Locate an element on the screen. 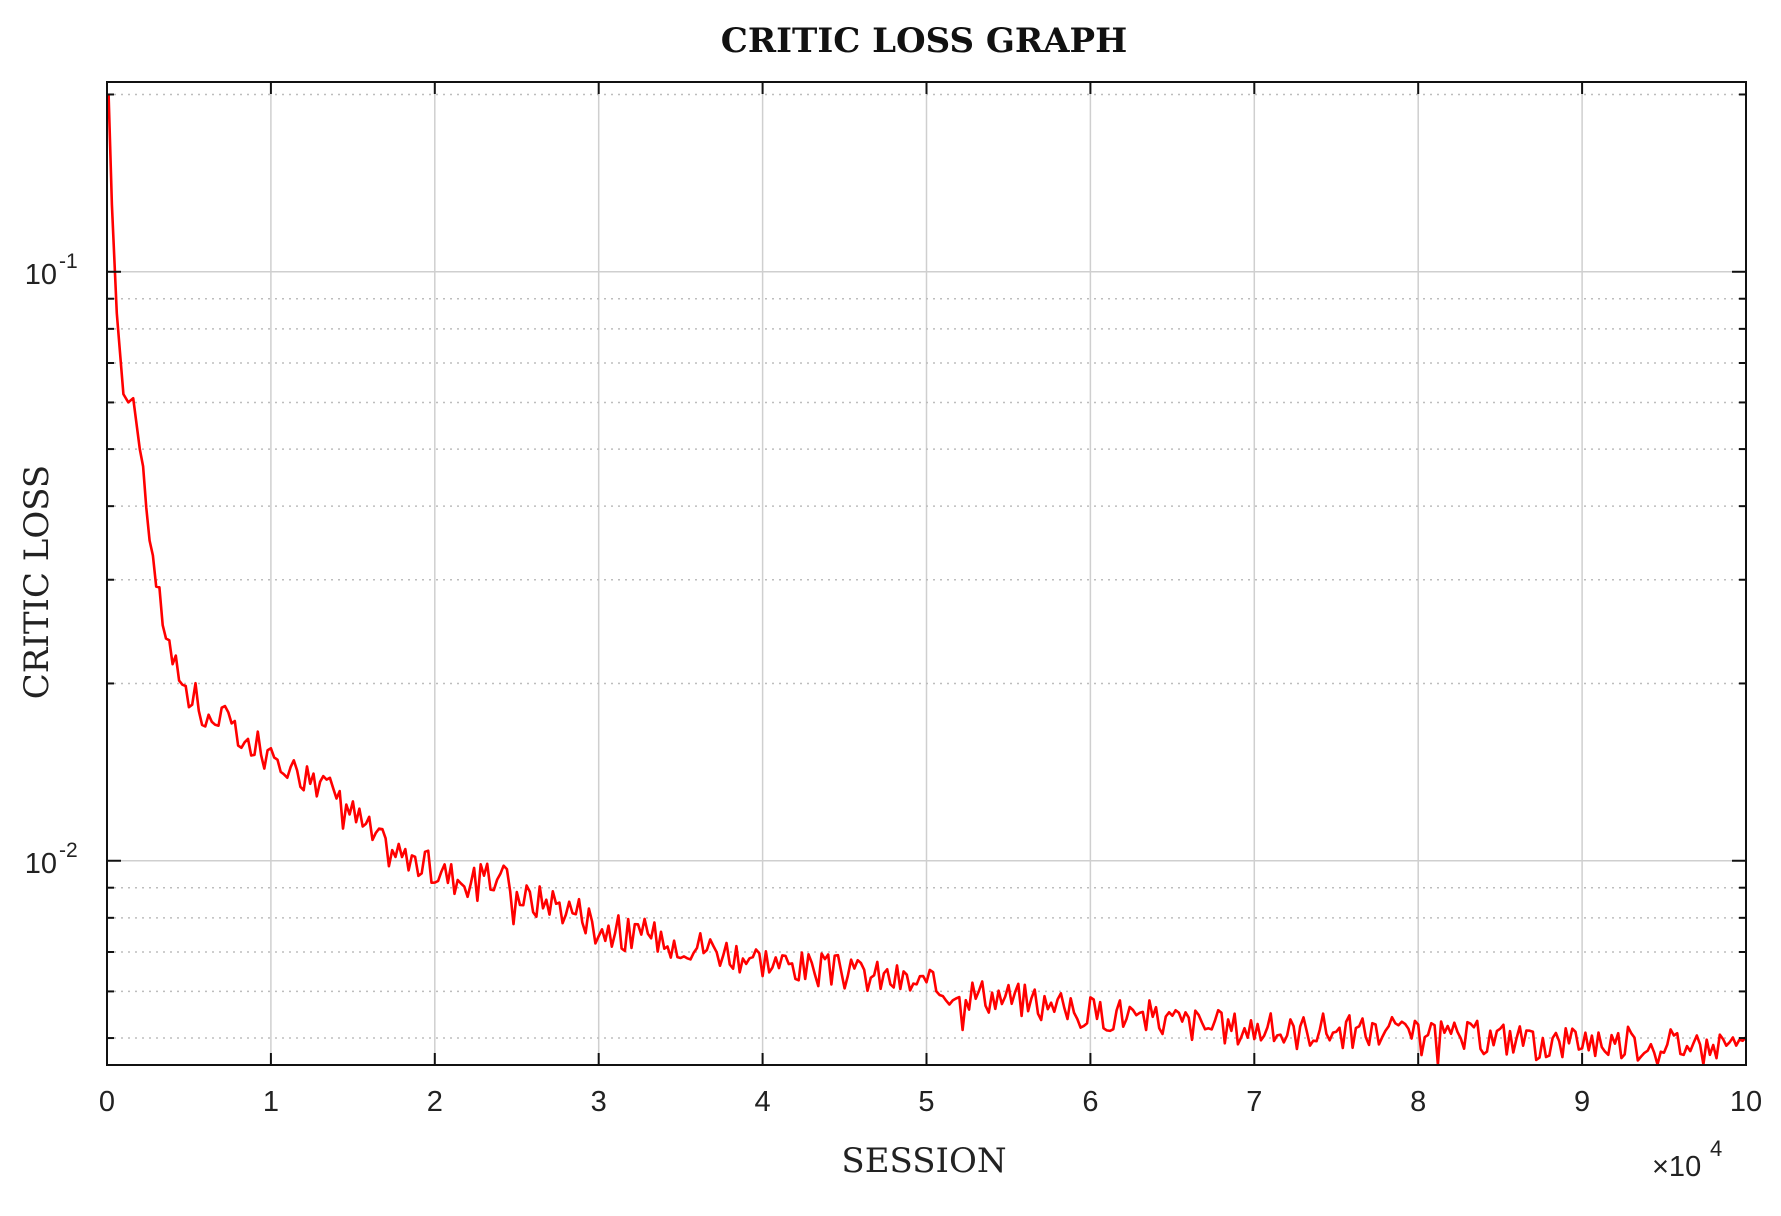 This screenshot has width=1781, height=1216. y-tick-label: 10 -2 is located at coordinates (51, 859).